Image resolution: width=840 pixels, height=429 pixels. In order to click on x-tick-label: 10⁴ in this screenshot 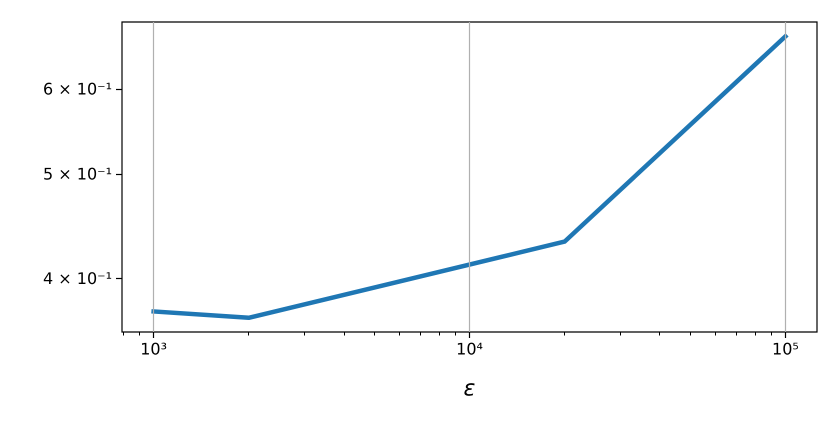, I will do `click(469, 349)`.